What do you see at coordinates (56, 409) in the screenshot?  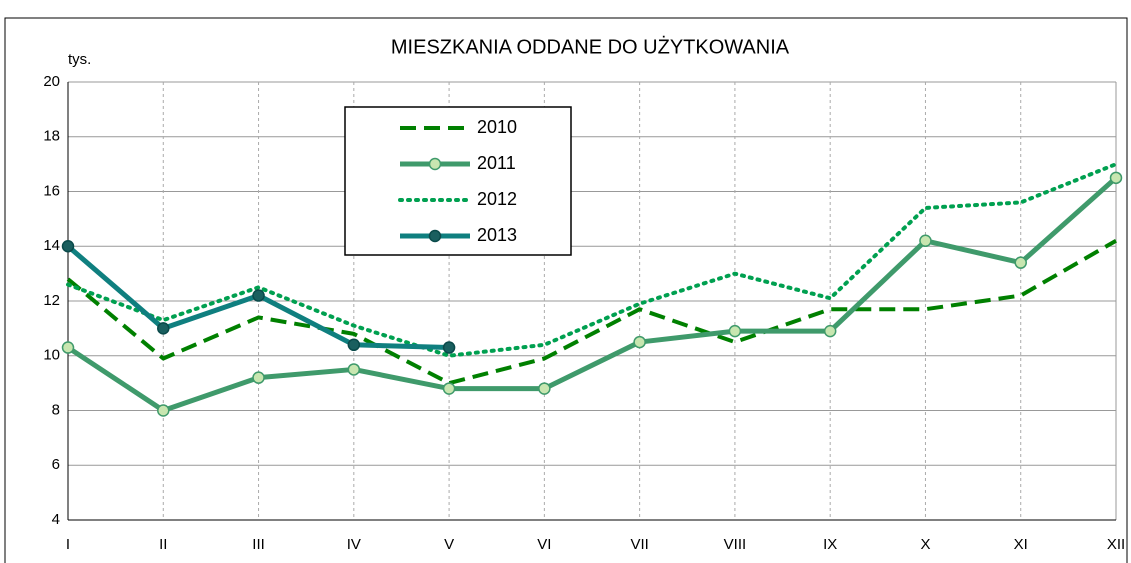 I see `y-tick-label: 8` at bounding box center [56, 409].